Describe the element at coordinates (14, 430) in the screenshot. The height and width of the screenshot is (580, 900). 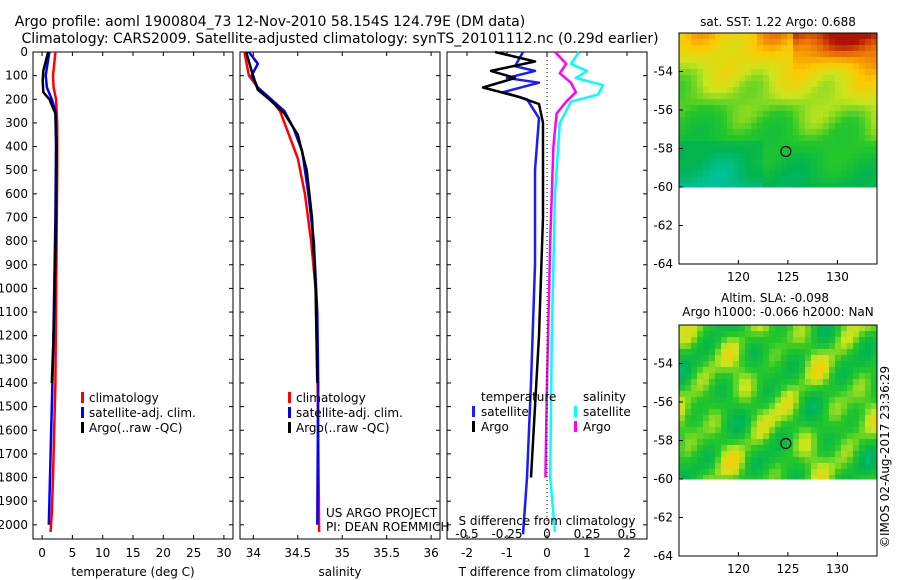
I see `depth-tick-label: 1600` at that location.